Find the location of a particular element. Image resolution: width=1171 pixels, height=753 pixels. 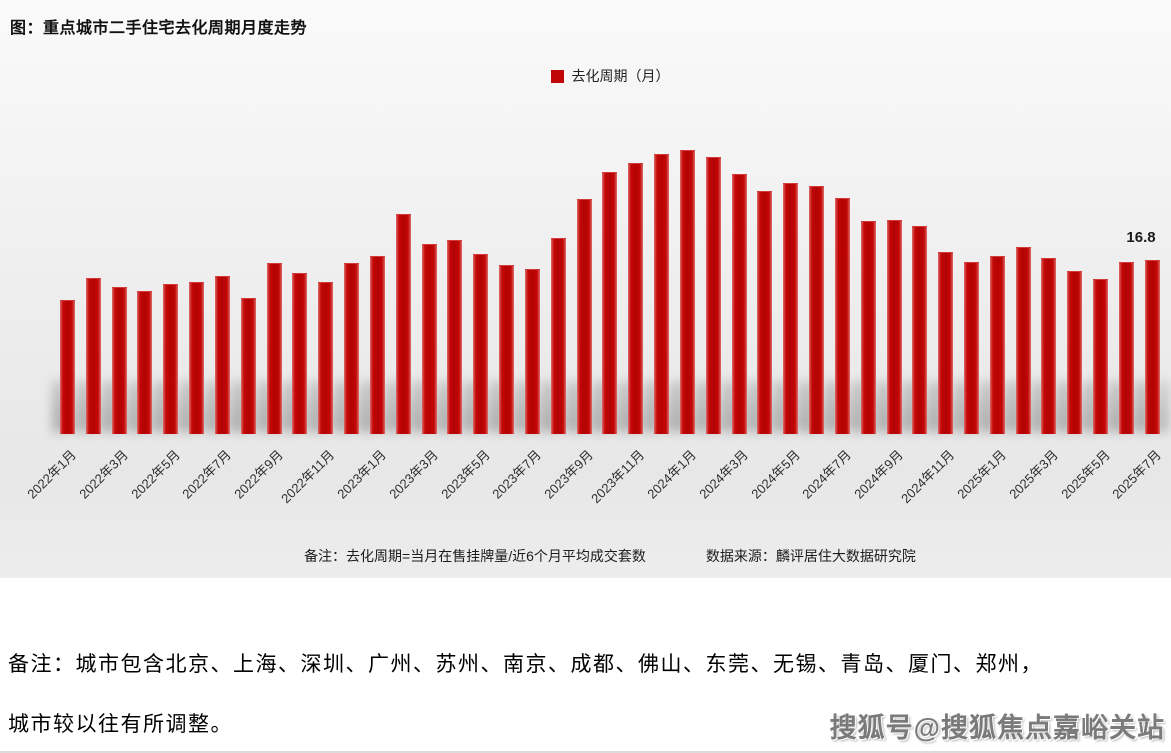

bar-2022年5月 is located at coordinates (171, 358).